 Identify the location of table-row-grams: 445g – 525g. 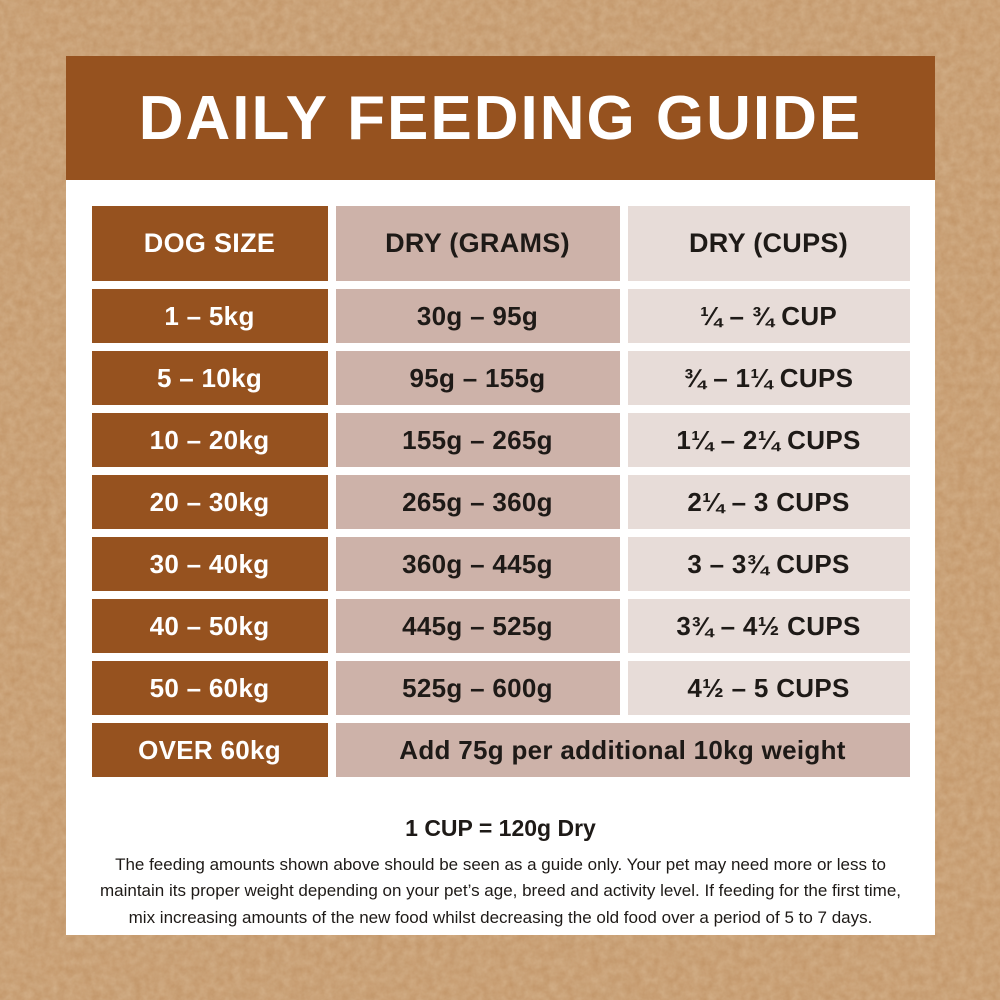
(477, 626).